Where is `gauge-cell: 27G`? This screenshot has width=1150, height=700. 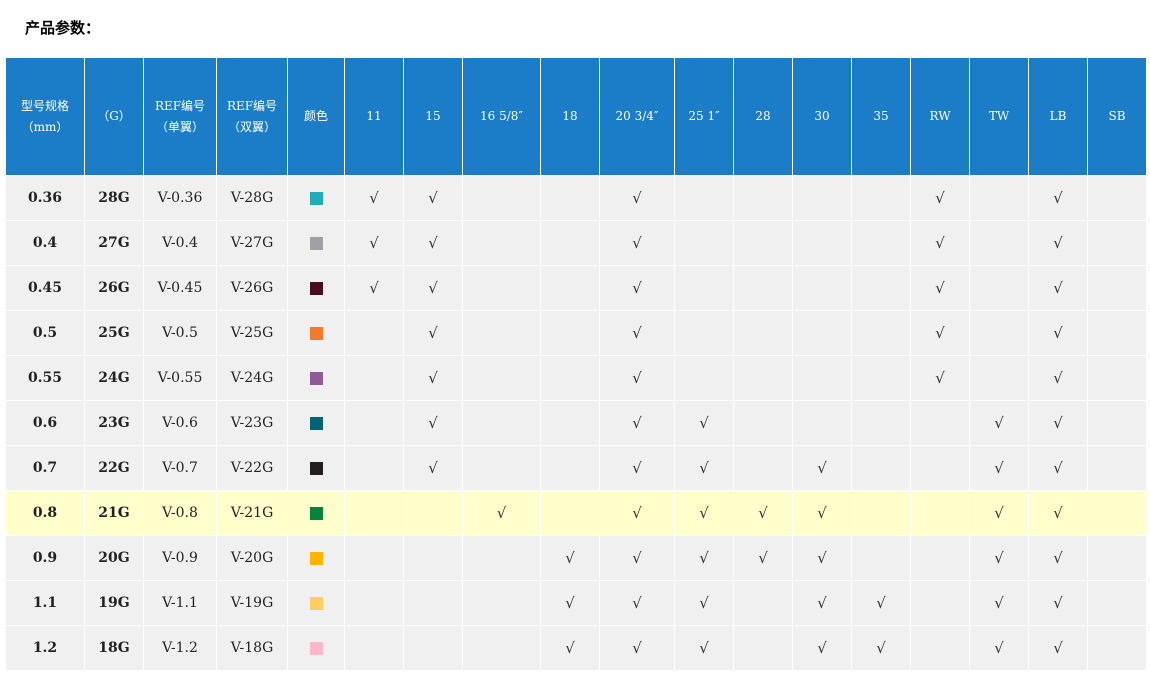
gauge-cell: 27G is located at coordinates (114, 243).